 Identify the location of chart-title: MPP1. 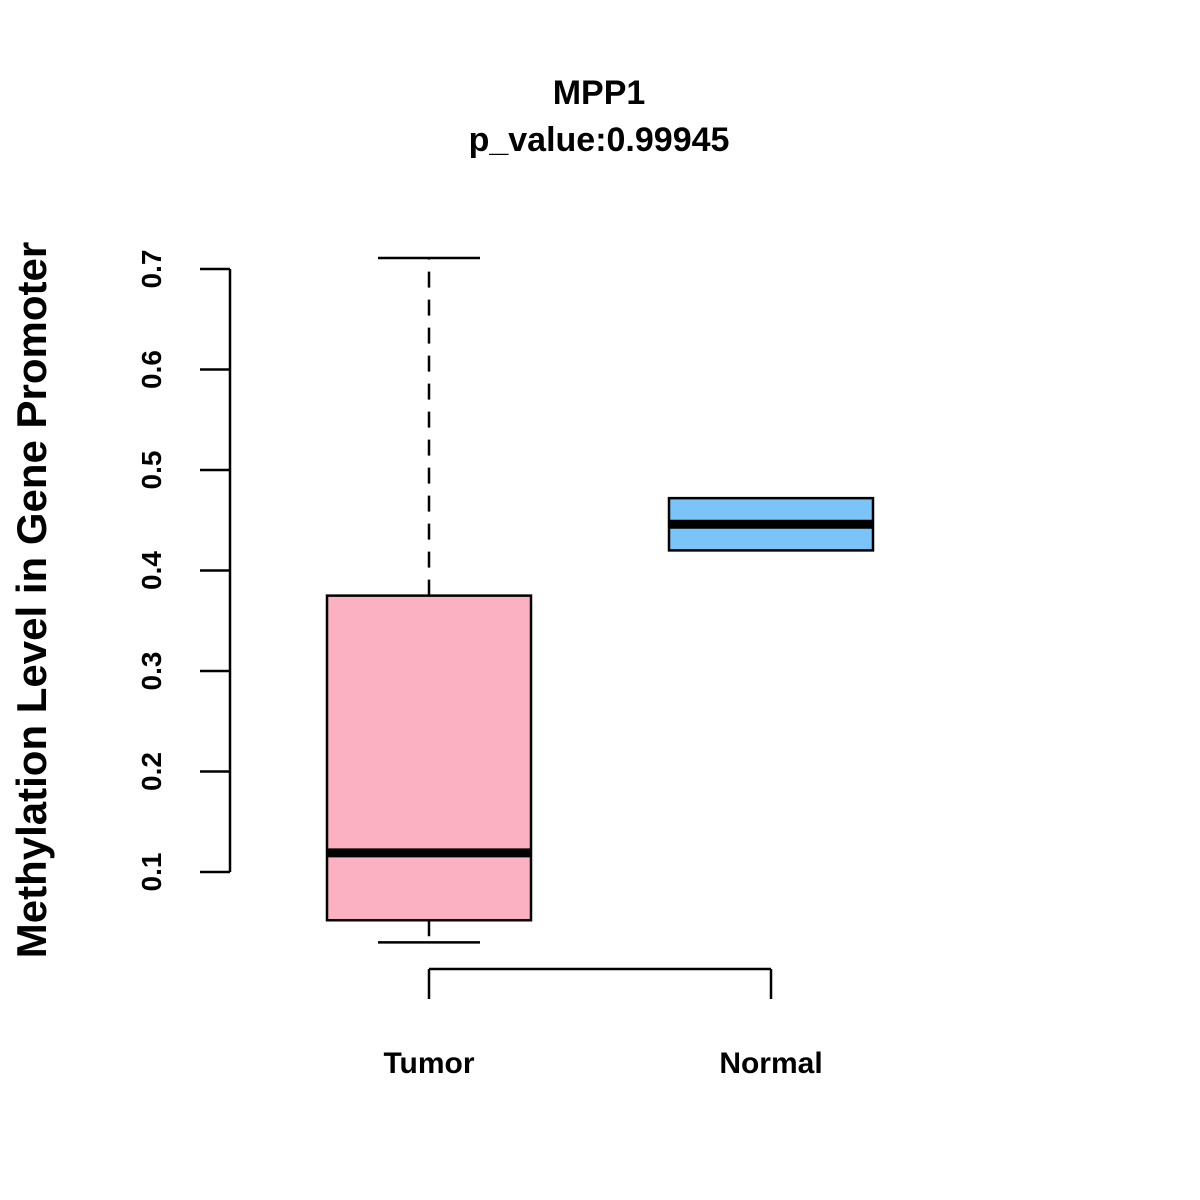
(599, 93).